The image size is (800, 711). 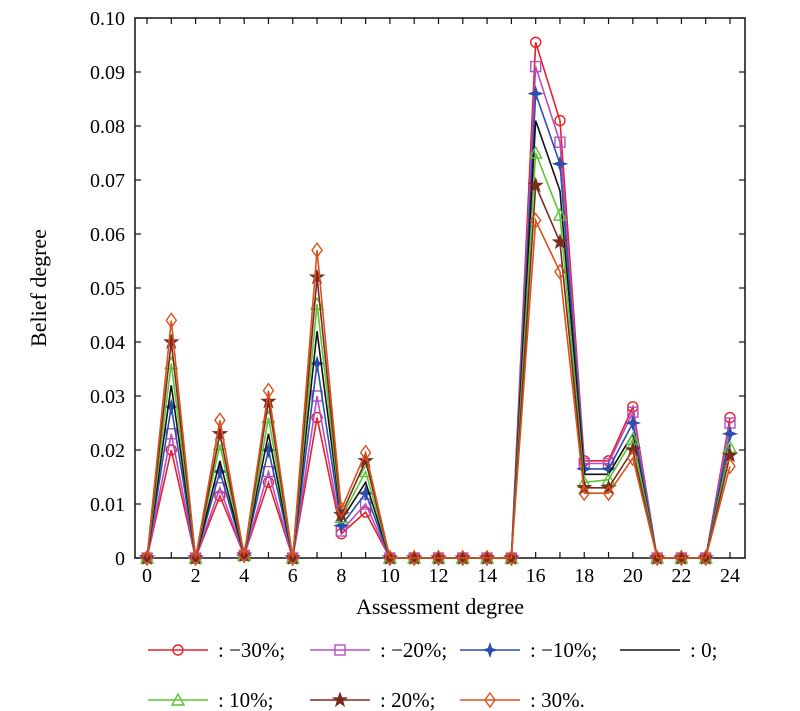 I want to click on y-tick-label: 0.09, so click(x=107, y=73).